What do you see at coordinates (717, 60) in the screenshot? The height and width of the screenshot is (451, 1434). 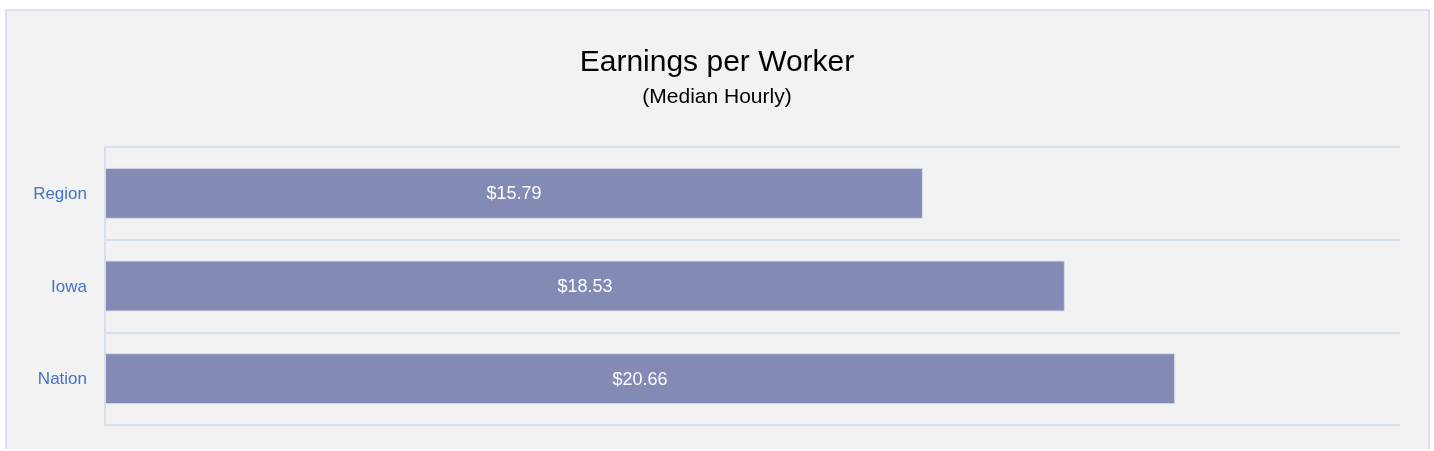 I see `chart-title: Earnings per Worker` at bounding box center [717, 60].